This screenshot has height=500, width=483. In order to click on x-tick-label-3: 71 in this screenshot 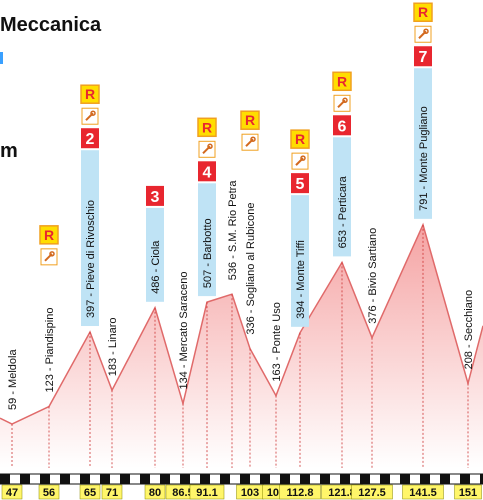, I will do `click(112, 493)`.